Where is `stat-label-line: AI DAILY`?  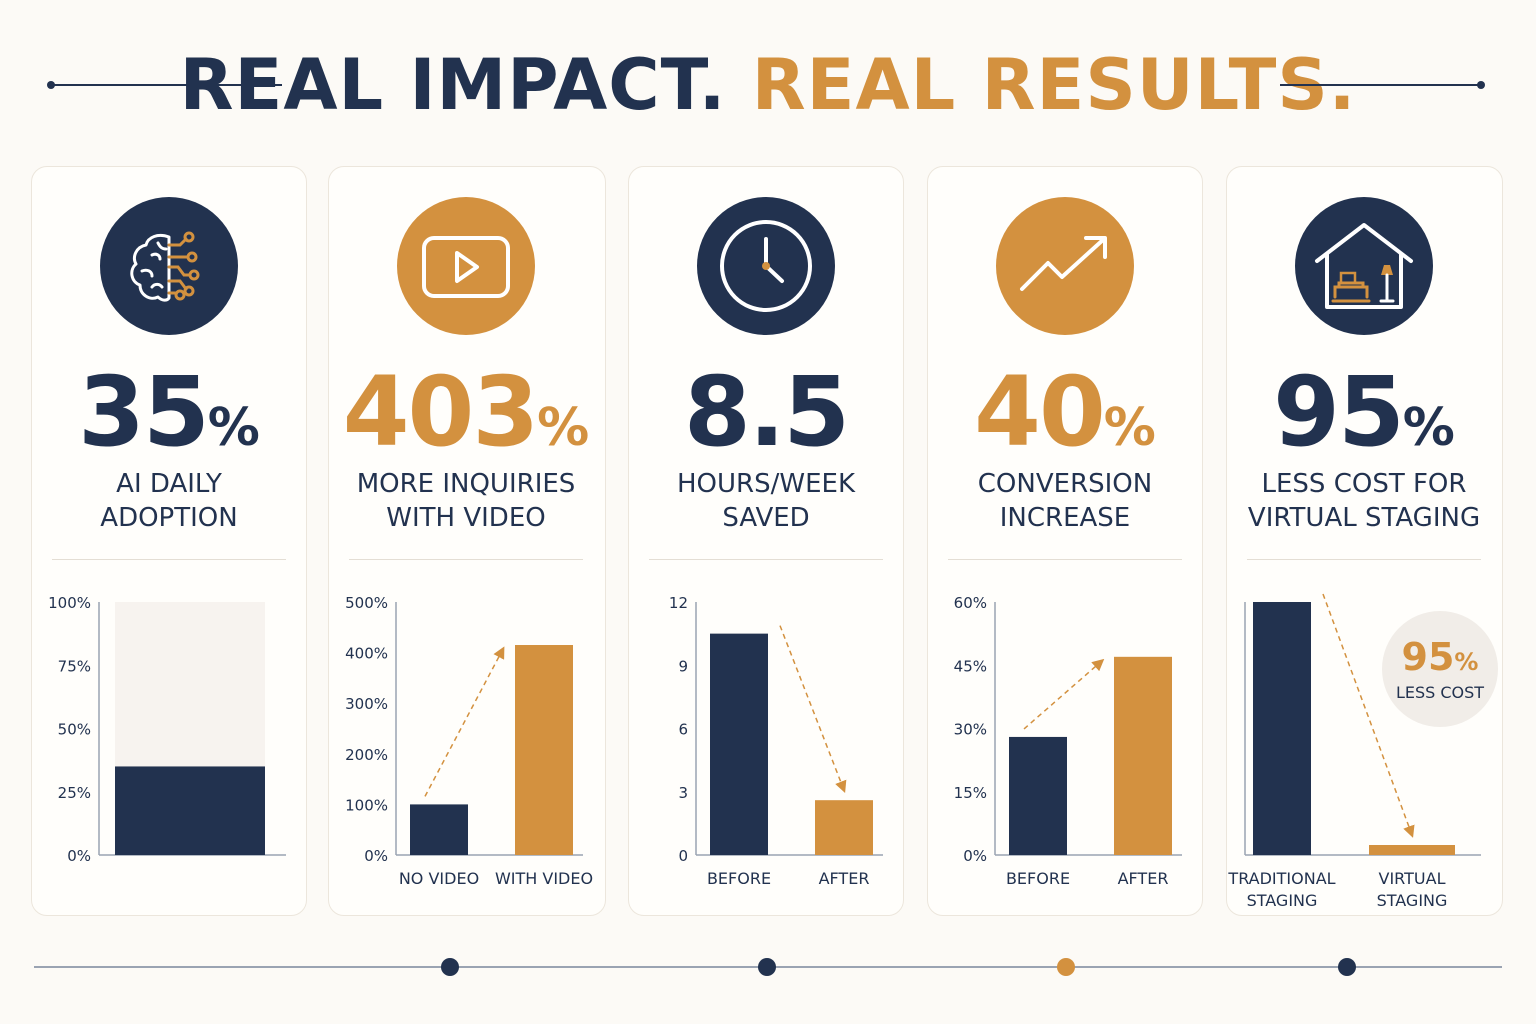 stat-label-line: AI DAILY is located at coordinates (169, 484).